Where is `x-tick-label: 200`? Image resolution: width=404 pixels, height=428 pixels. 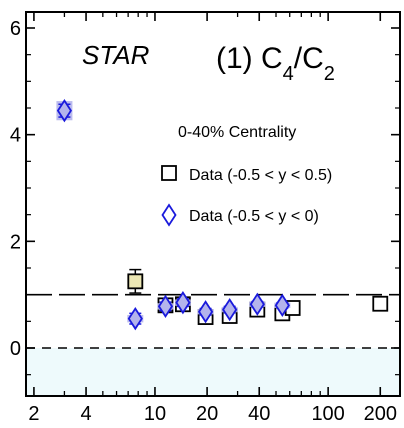
x-tick-label: 200 is located at coordinates (380, 414).